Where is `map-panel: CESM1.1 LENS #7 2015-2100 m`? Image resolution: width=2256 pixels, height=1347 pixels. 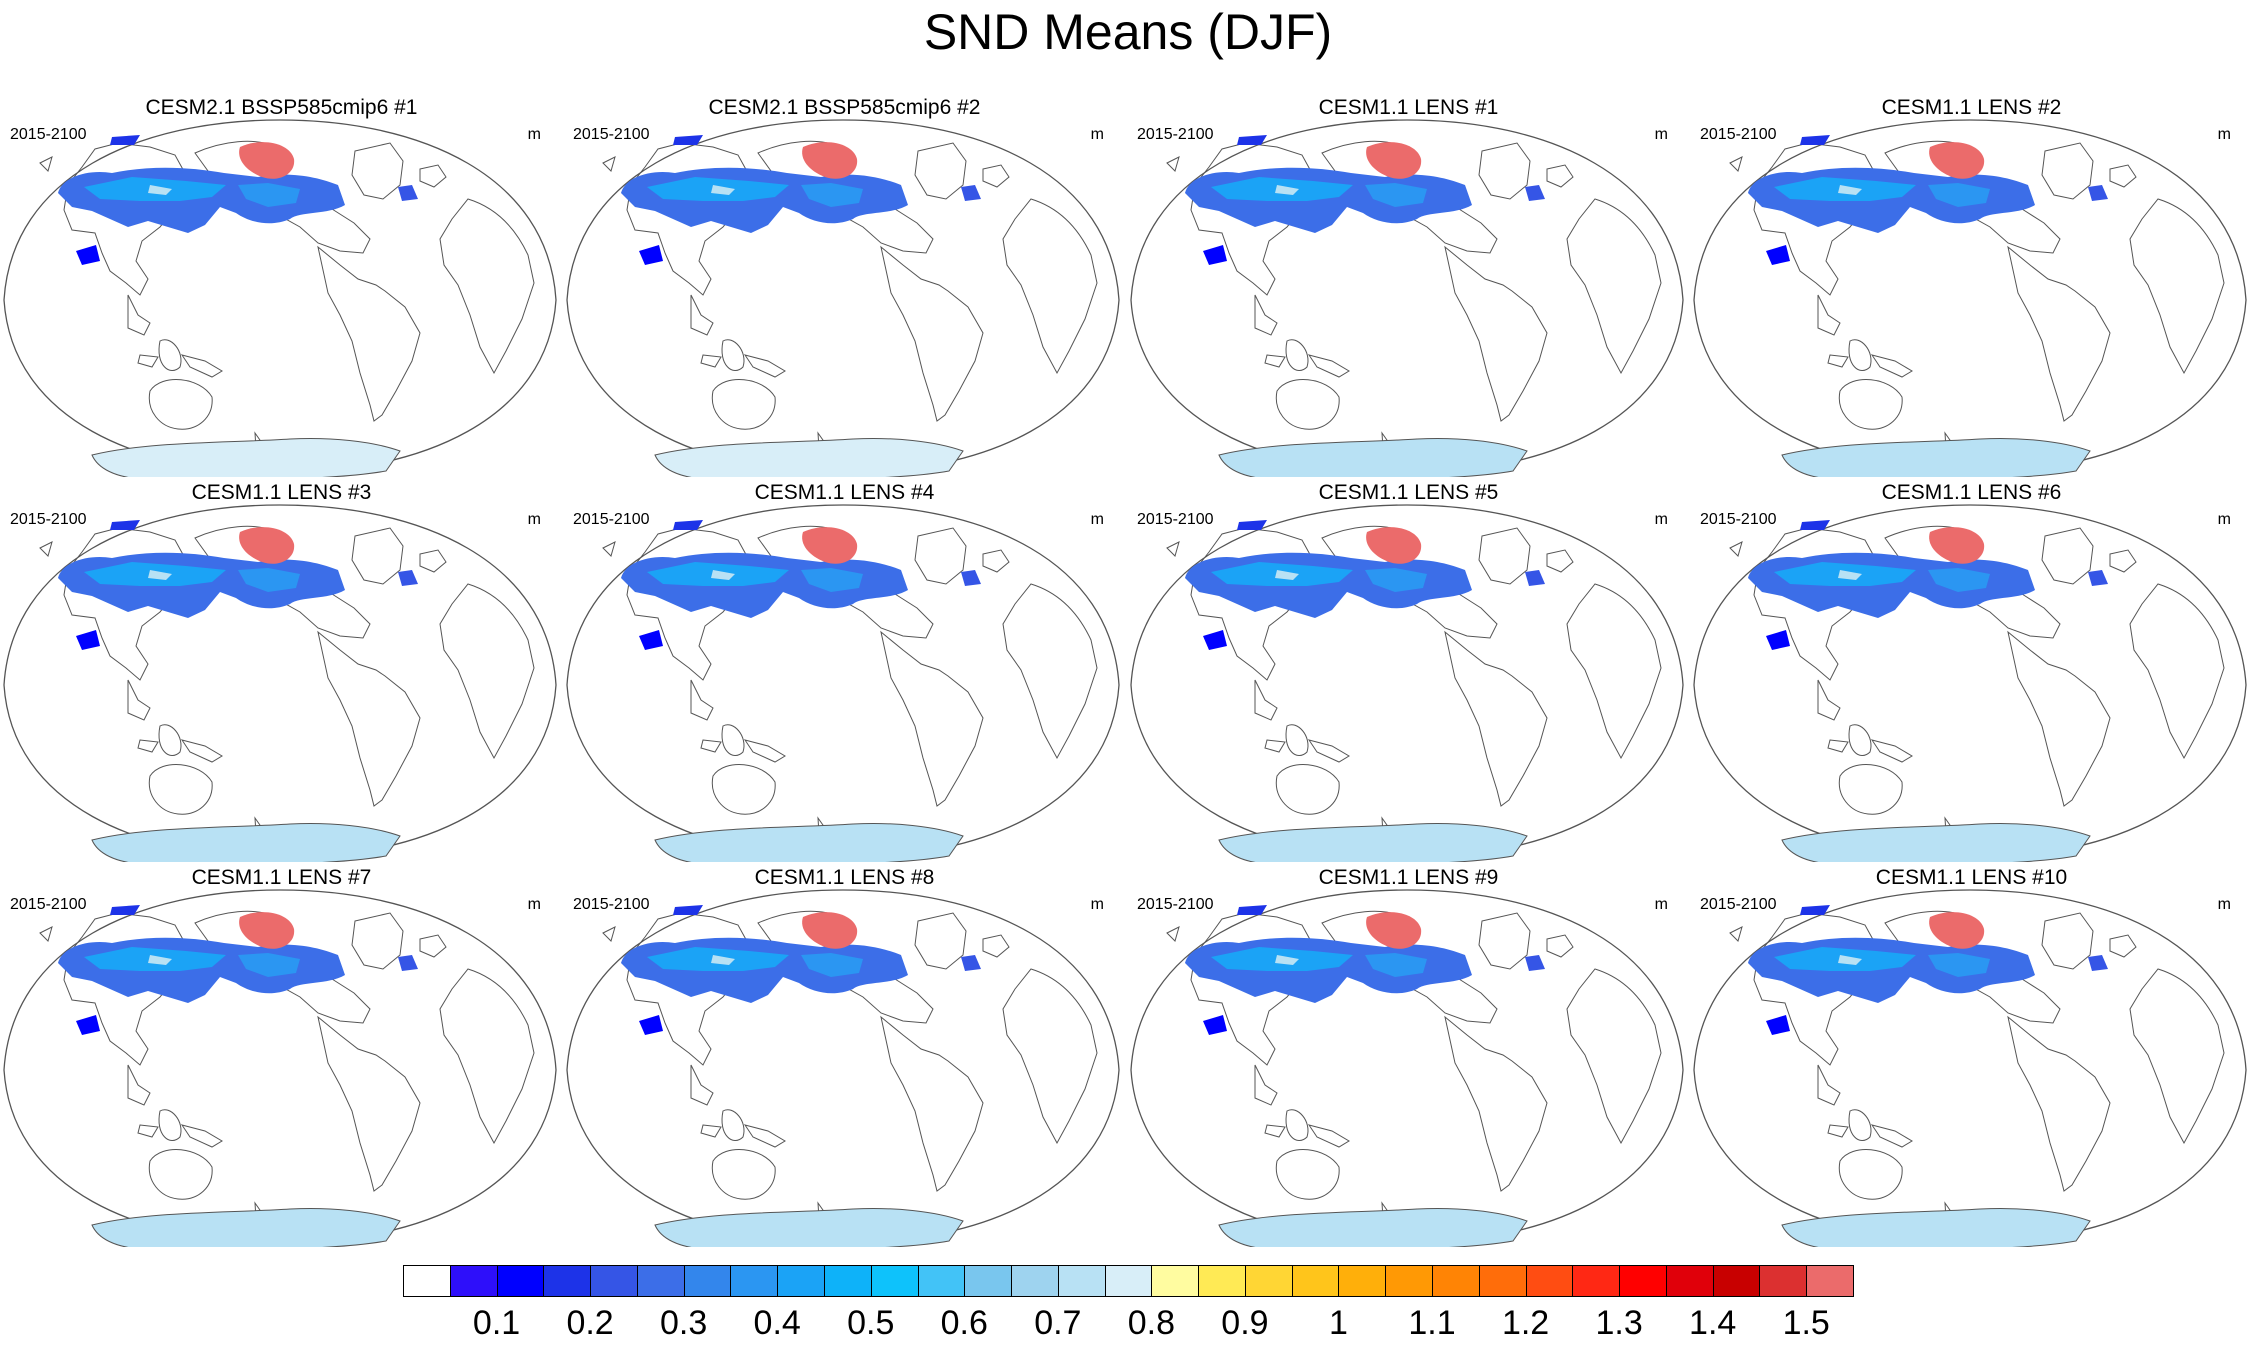
map-panel: CESM1.1 LENS #7 2015-2100 m is located at coordinates (281, 1056).